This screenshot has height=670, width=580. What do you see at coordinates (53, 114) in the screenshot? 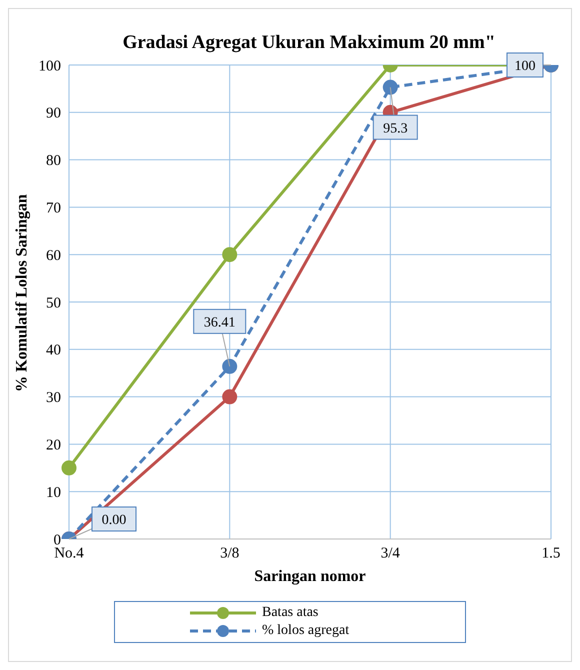
I see `y-tick-label: 90` at bounding box center [53, 114].